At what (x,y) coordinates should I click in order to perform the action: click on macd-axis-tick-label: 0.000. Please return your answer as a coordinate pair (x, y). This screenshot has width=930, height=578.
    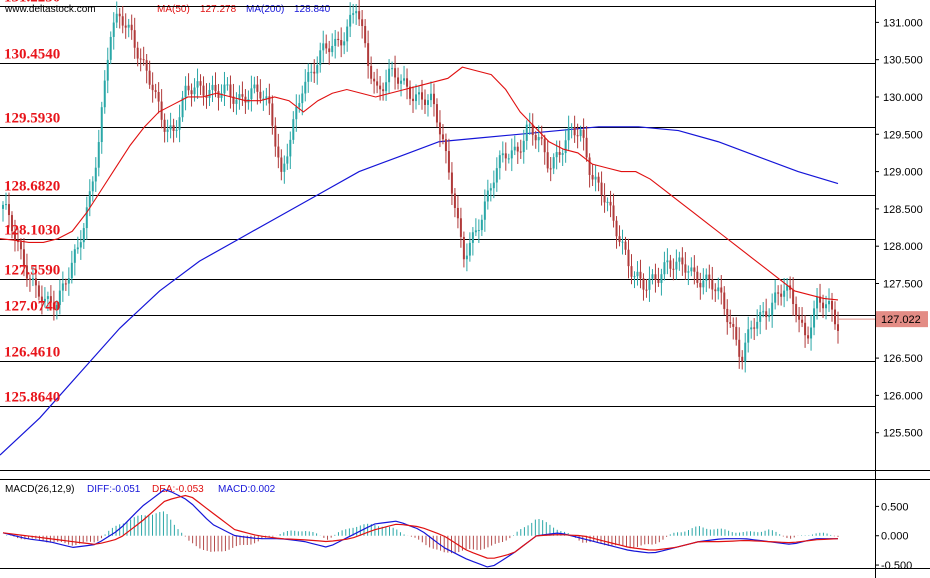
    Looking at the image, I should click on (895, 537).